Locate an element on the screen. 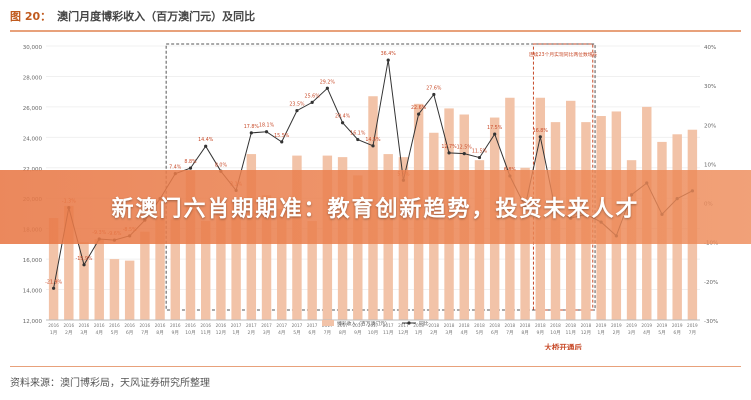  source-rule is located at coordinates (375, 366).